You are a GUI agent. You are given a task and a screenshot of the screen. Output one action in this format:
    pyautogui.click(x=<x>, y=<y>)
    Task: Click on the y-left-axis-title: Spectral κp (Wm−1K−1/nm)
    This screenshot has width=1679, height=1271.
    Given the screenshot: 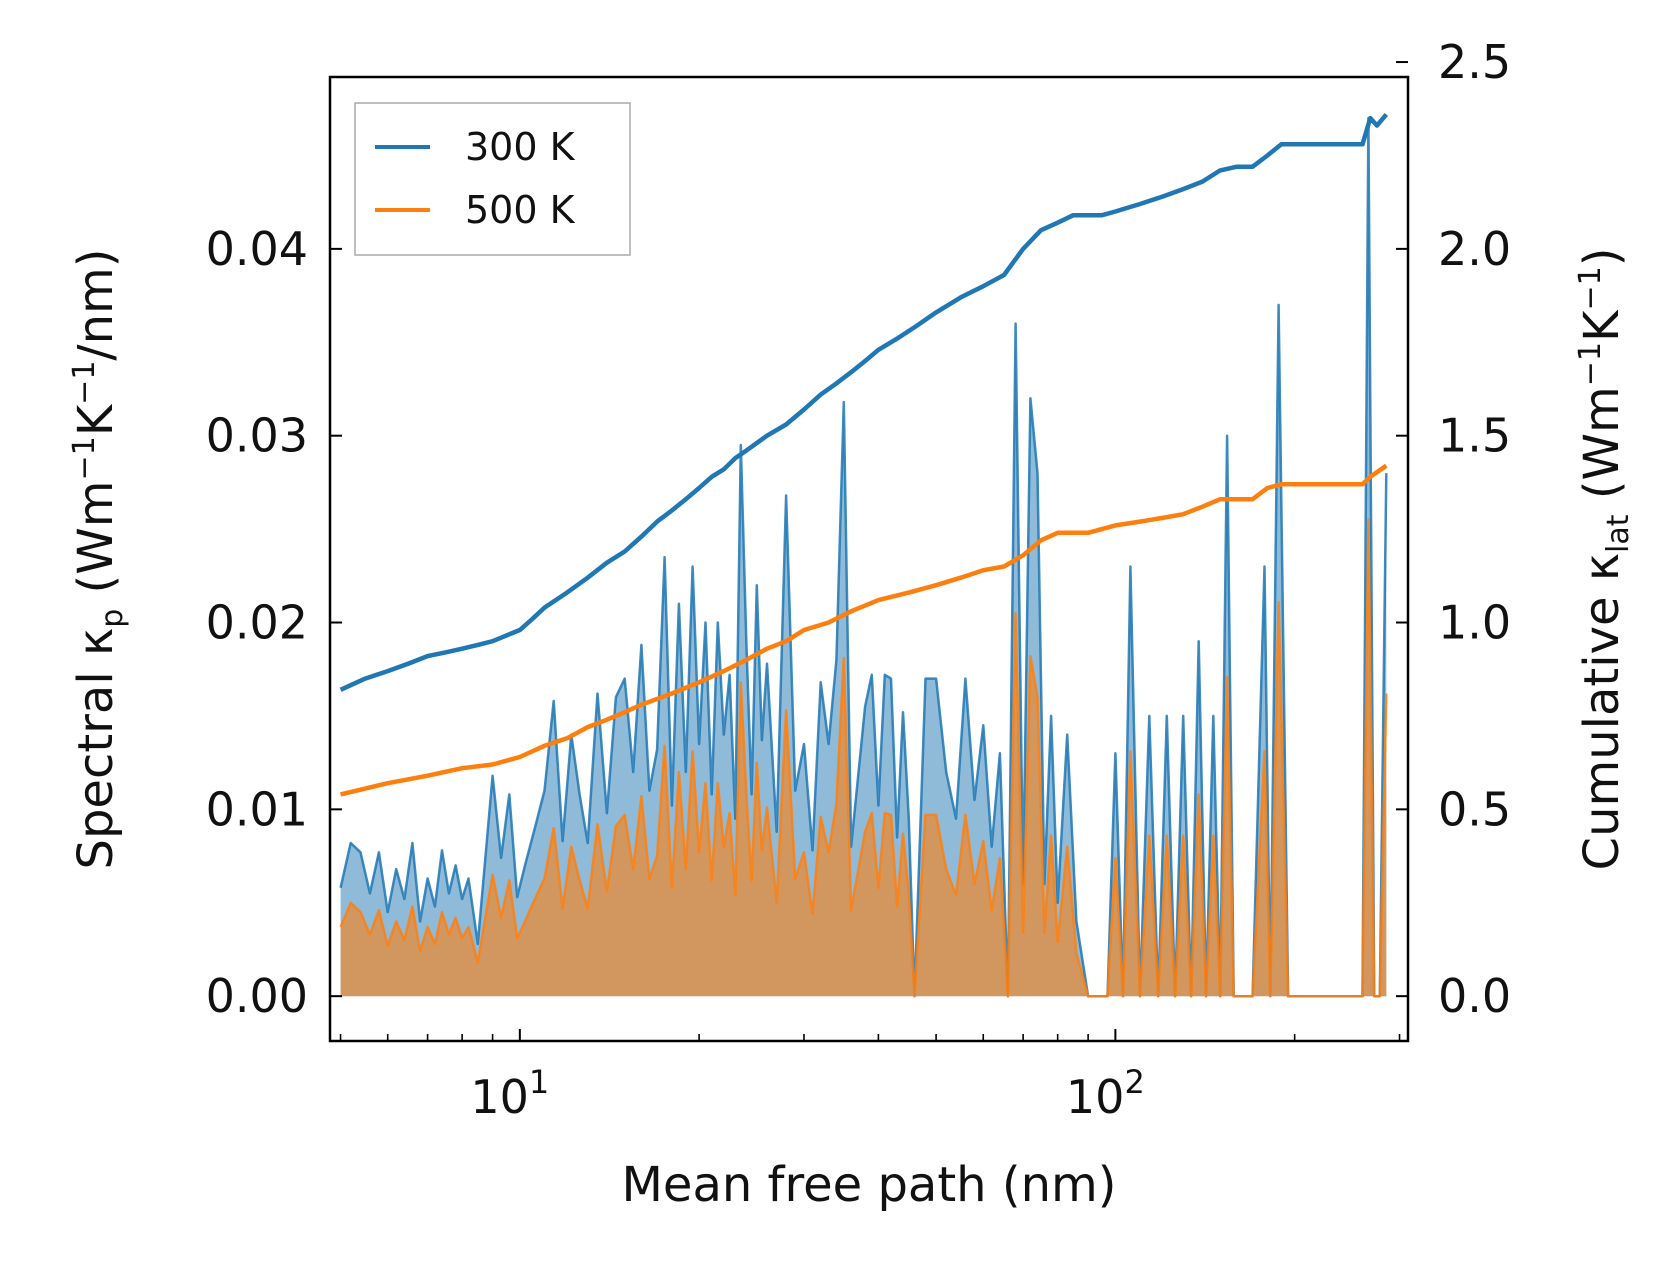 What is the action you would take?
    pyautogui.click(x=98, y=559)
    